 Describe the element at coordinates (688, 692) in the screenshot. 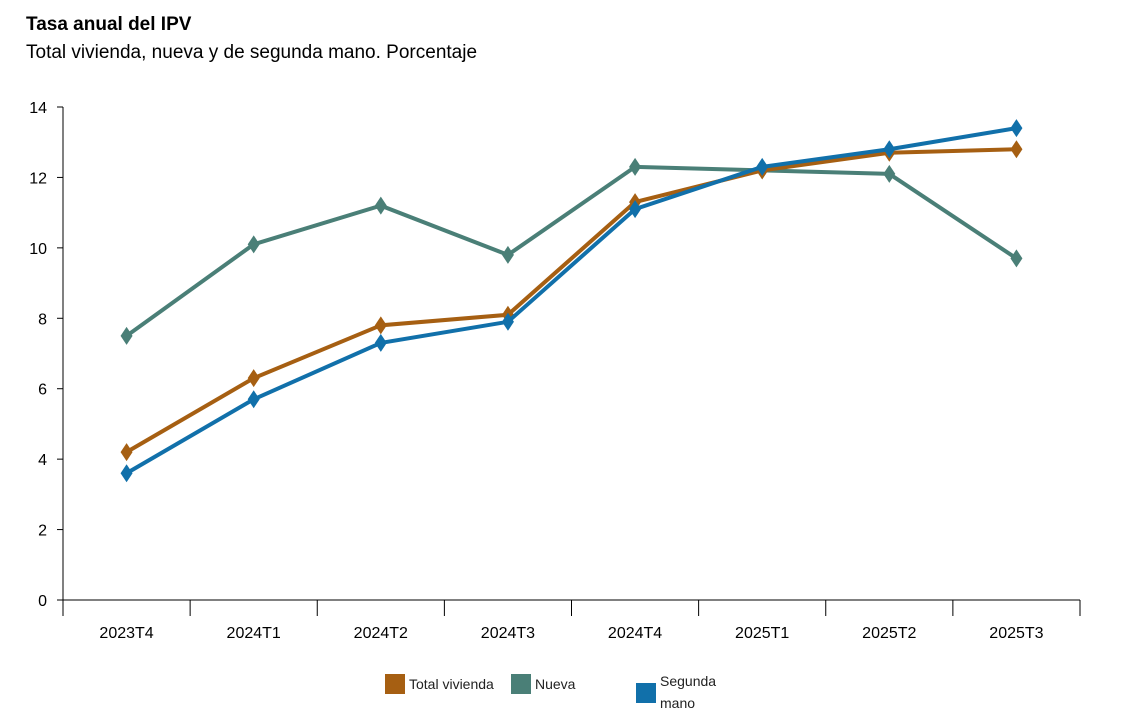

I see `legend-label: Segunda mano` at that location.